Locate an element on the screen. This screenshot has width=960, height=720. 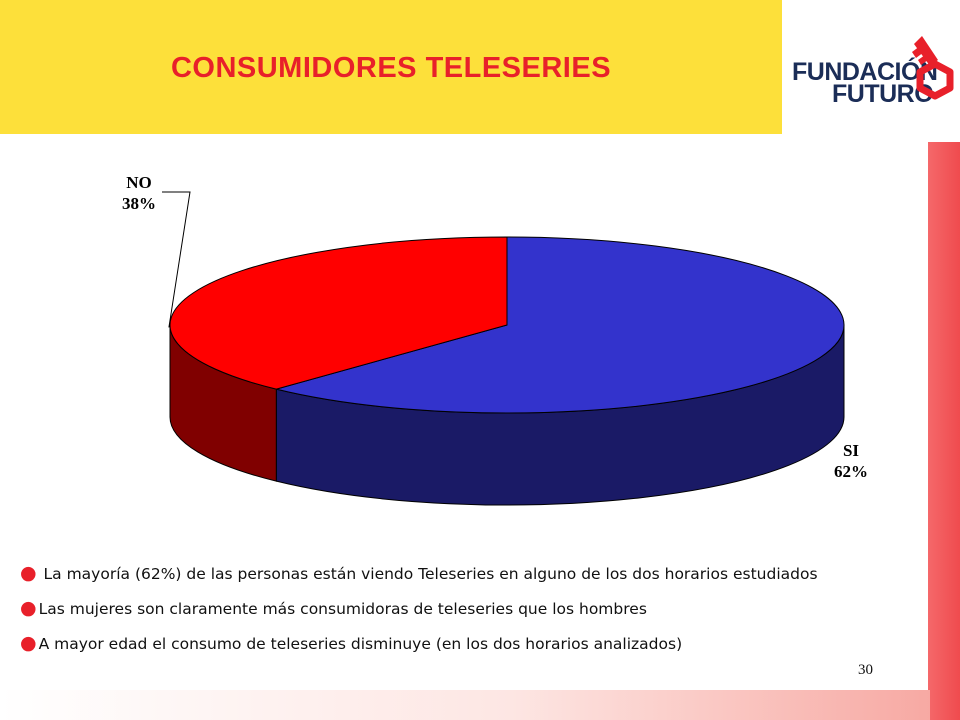
slice-value-si: 62% is located at coordinates (851, 471).